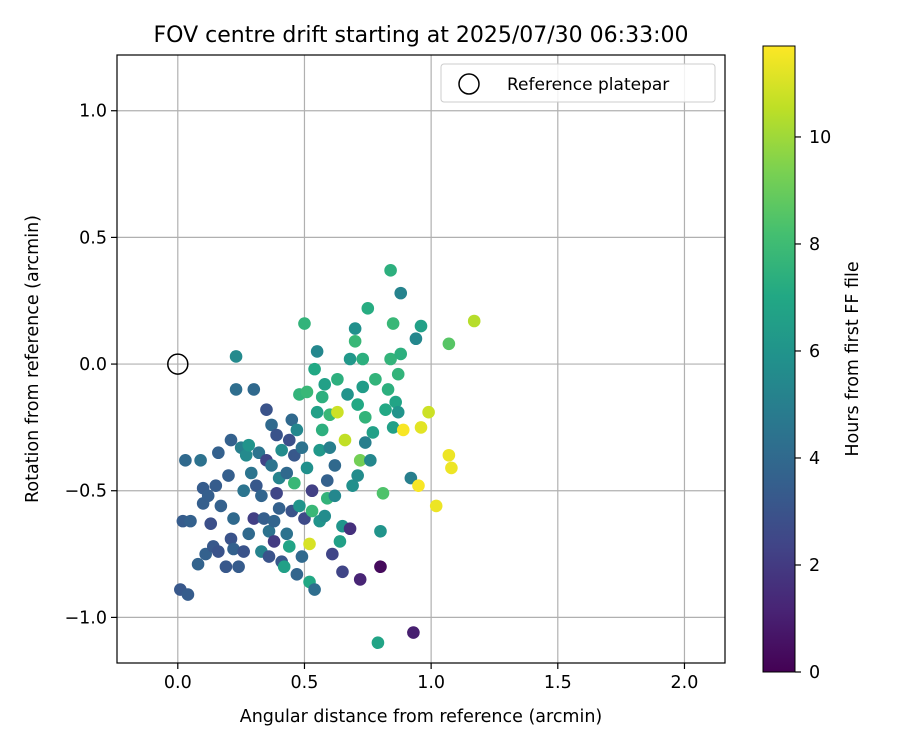 The image size is (900, 754). Describe the element at coordinates (421, 717) in the screenshot. I see `x-axis-label: Angular distance from reference (arcmin)` at that location.